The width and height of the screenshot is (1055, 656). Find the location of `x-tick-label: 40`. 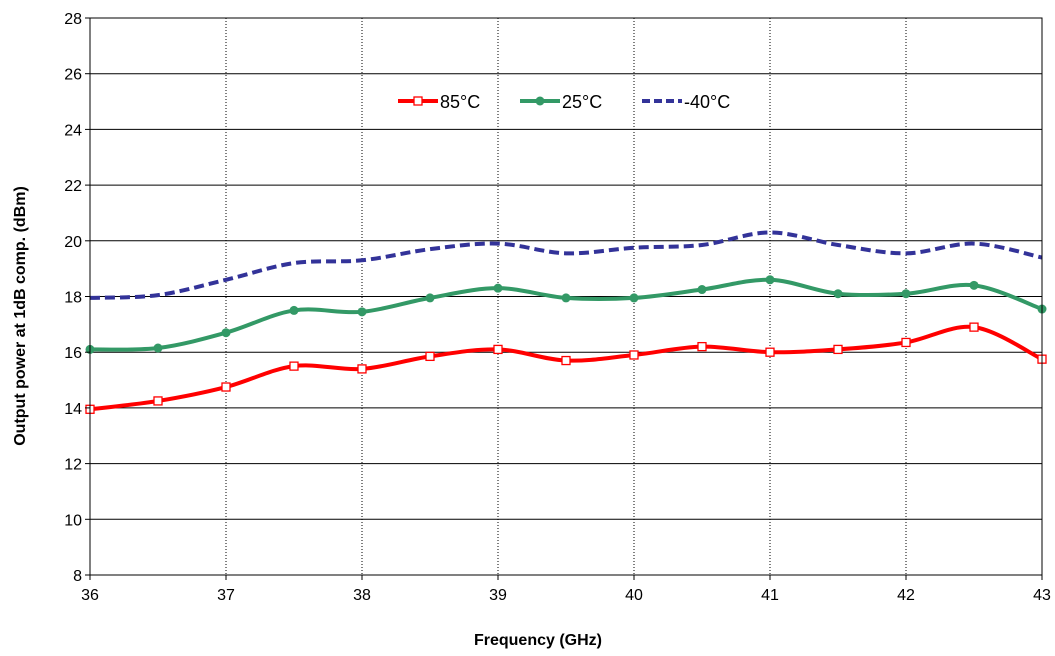

x-tick-label: 40 is located at coordinates (634, 595).